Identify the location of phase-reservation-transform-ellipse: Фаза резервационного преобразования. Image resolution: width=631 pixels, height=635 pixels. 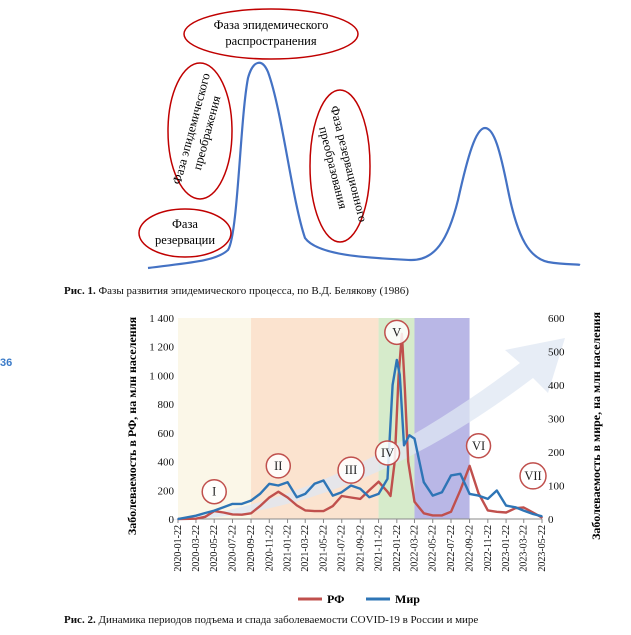
(340, 166).